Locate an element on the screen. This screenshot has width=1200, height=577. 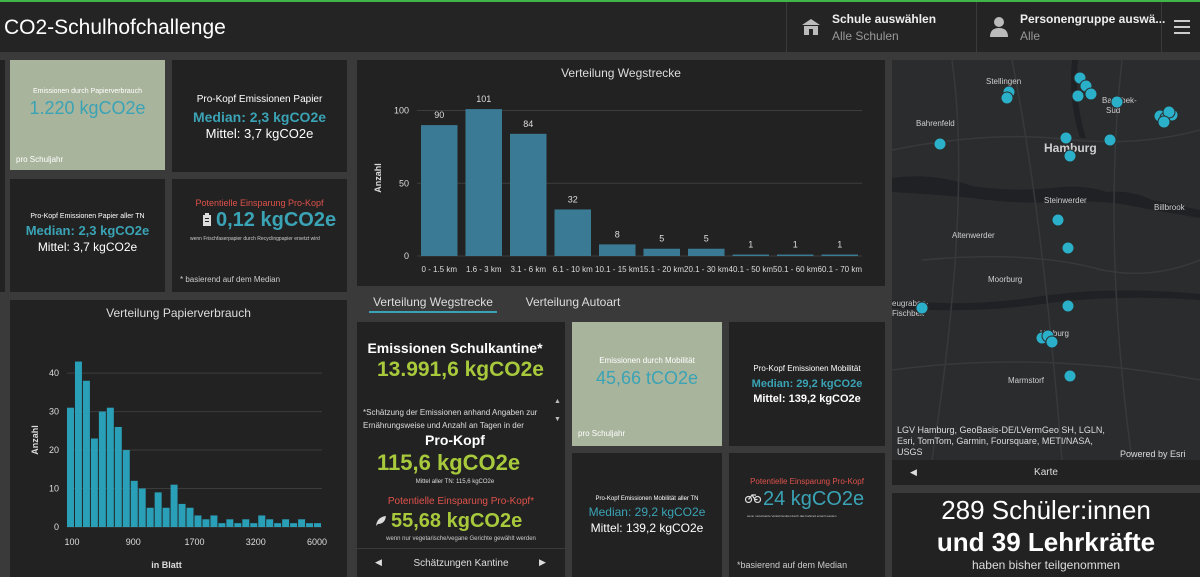
hamburger-menu-icon is located at coordinates (1182, 27).